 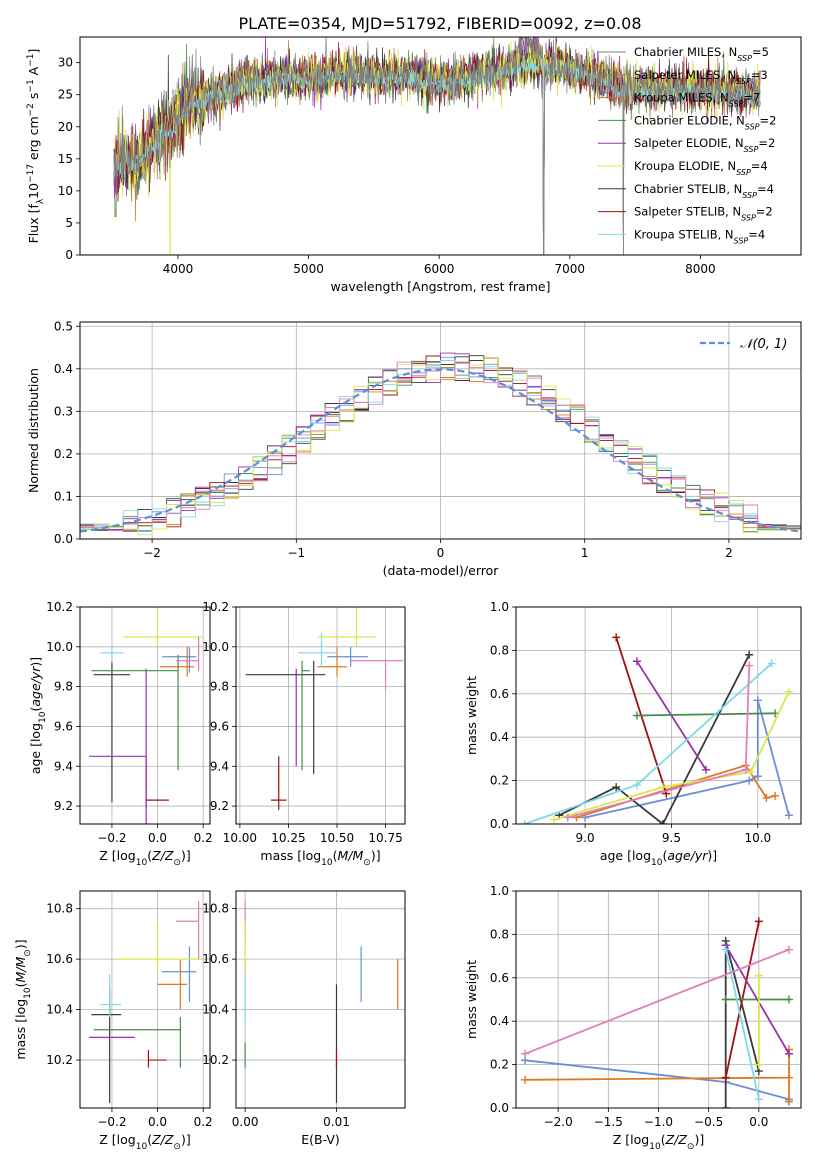 I want to click on legend-entry: Salpeter STELIB, NSSP=2, so click(x=703, y=214).